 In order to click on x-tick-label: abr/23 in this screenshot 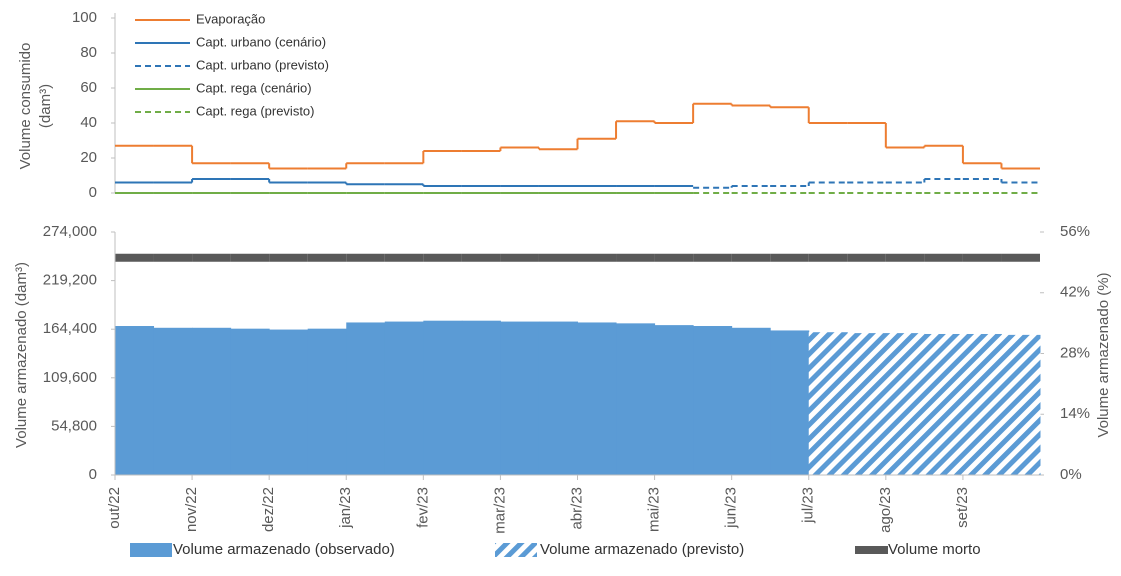, I will do `click(576, 508)`.